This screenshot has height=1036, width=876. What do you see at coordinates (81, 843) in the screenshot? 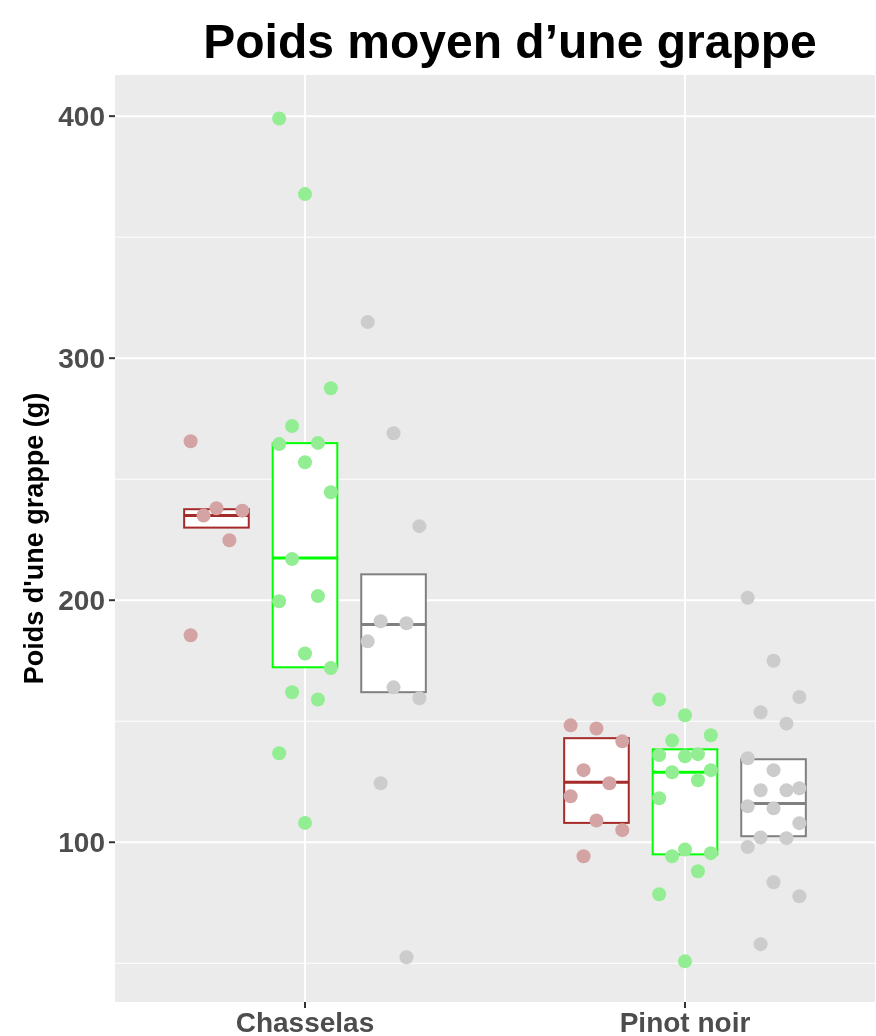
I see `y-tick-label: 100` at bounding box center [81, 843].